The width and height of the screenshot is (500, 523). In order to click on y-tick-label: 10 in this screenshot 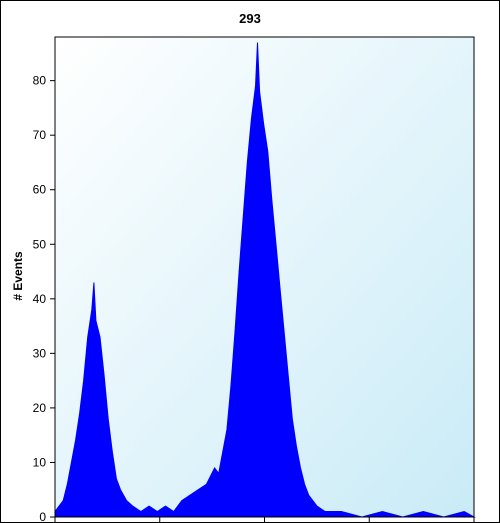, I will do `click(40, 462)`.